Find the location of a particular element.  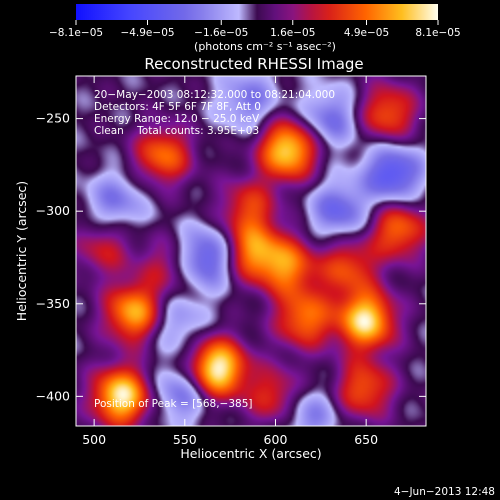

y-tick-label: −400 is located at coordinates (53, 395).